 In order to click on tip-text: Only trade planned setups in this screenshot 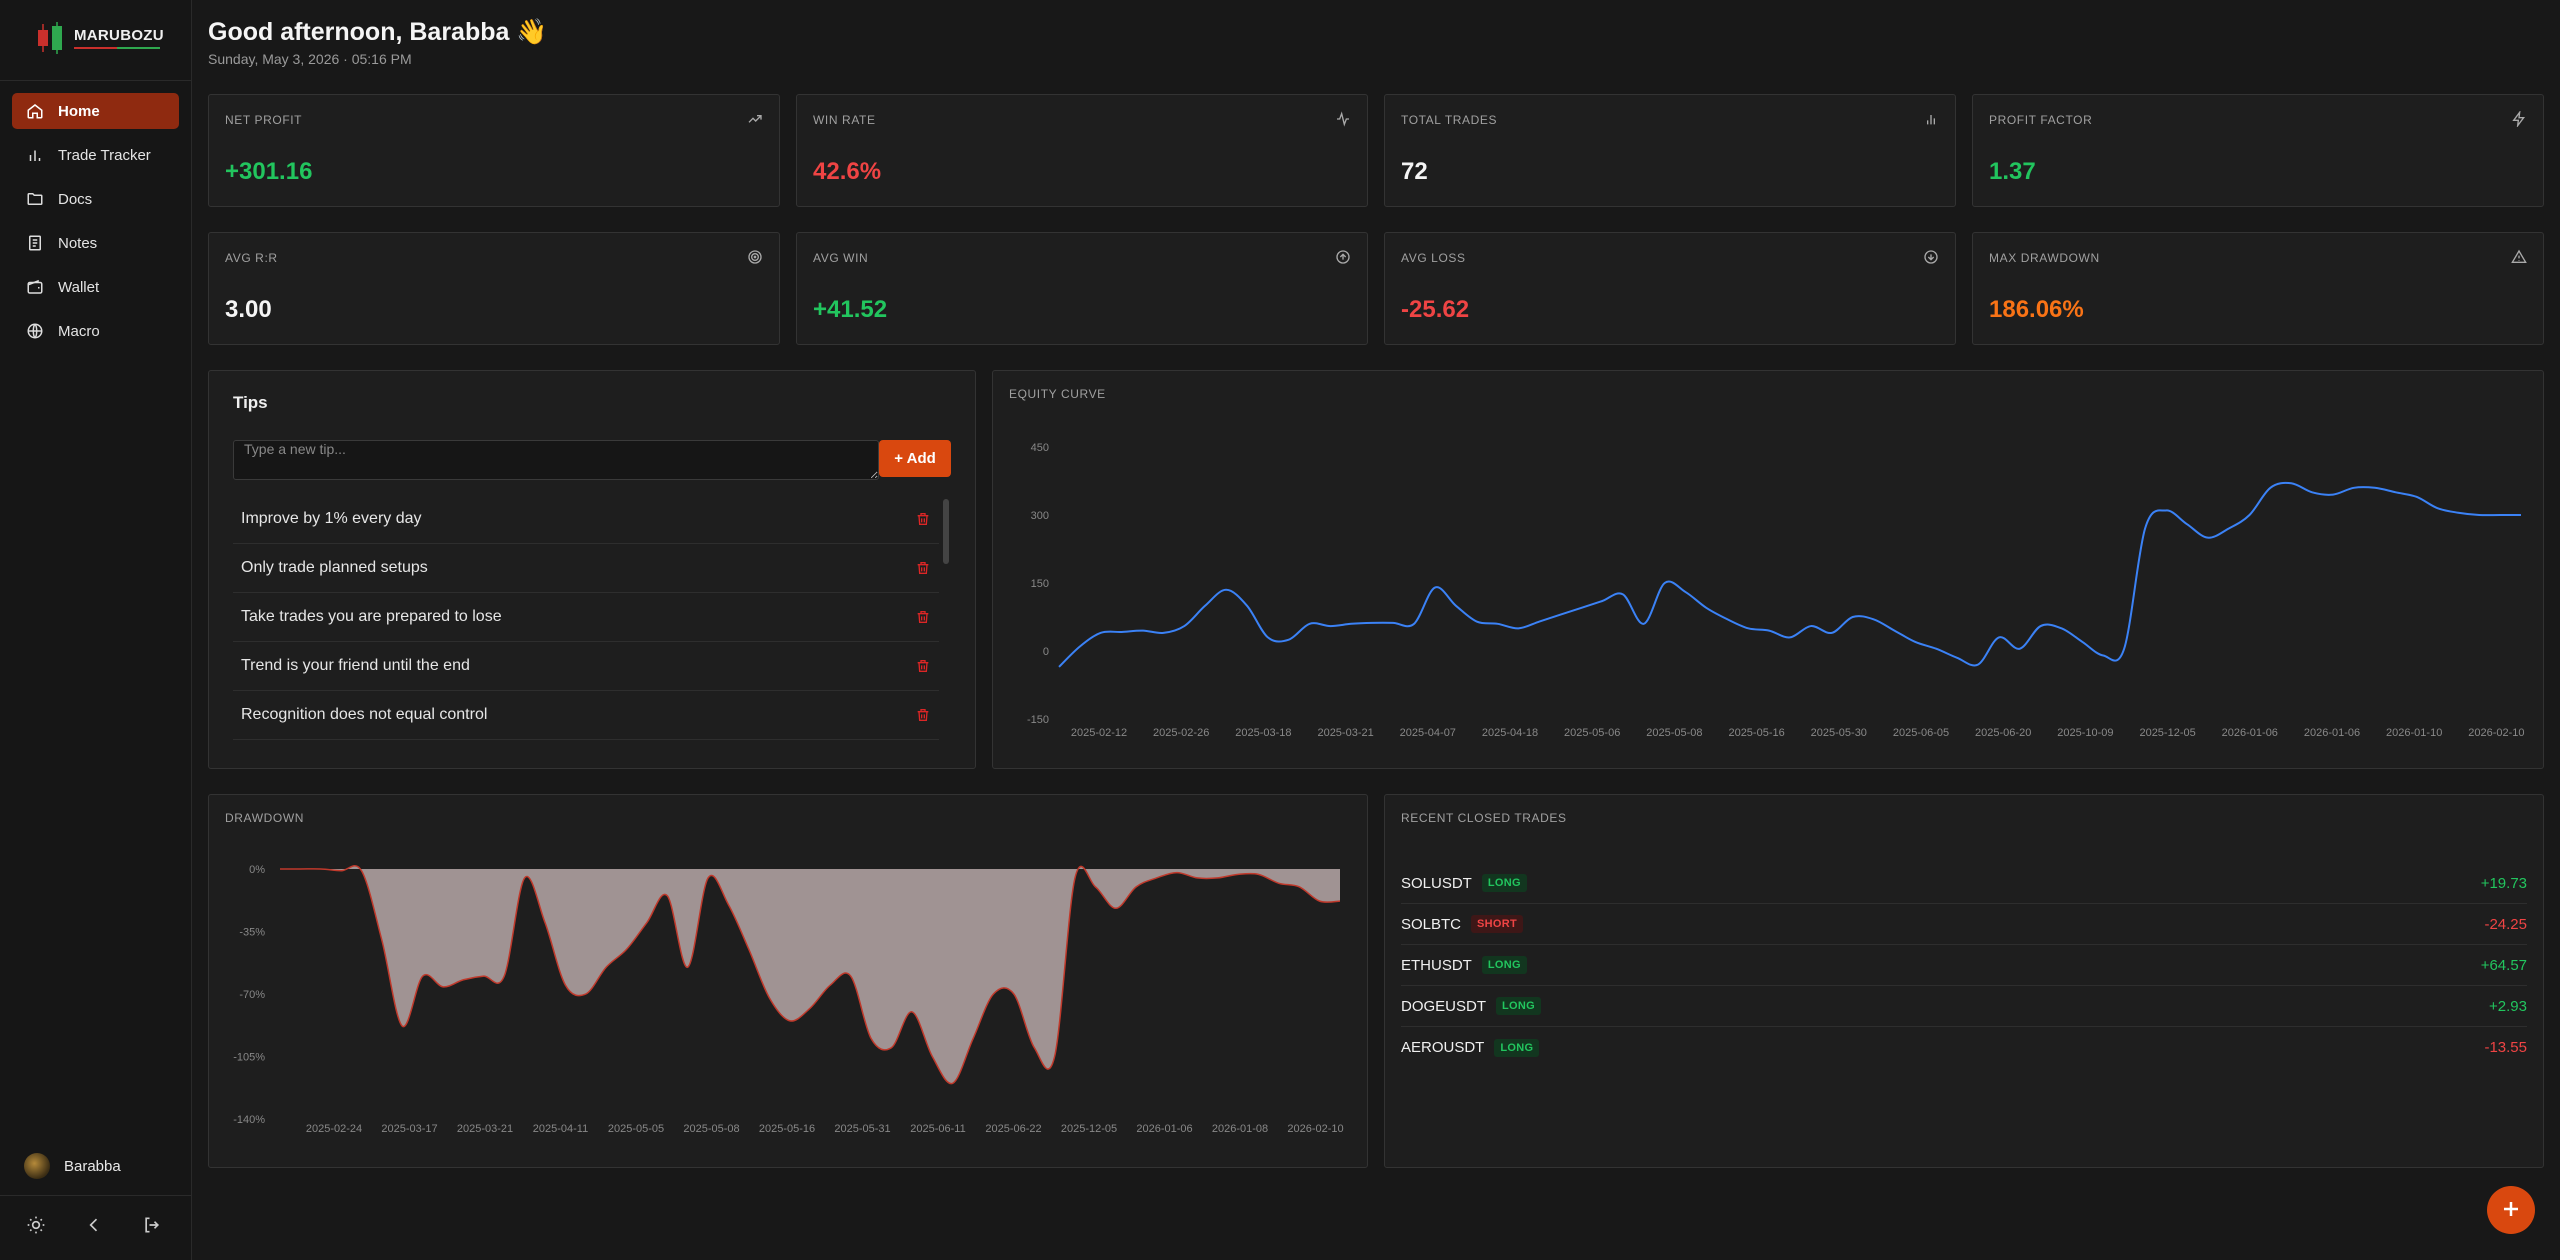, I will do `click(334, 567)`.